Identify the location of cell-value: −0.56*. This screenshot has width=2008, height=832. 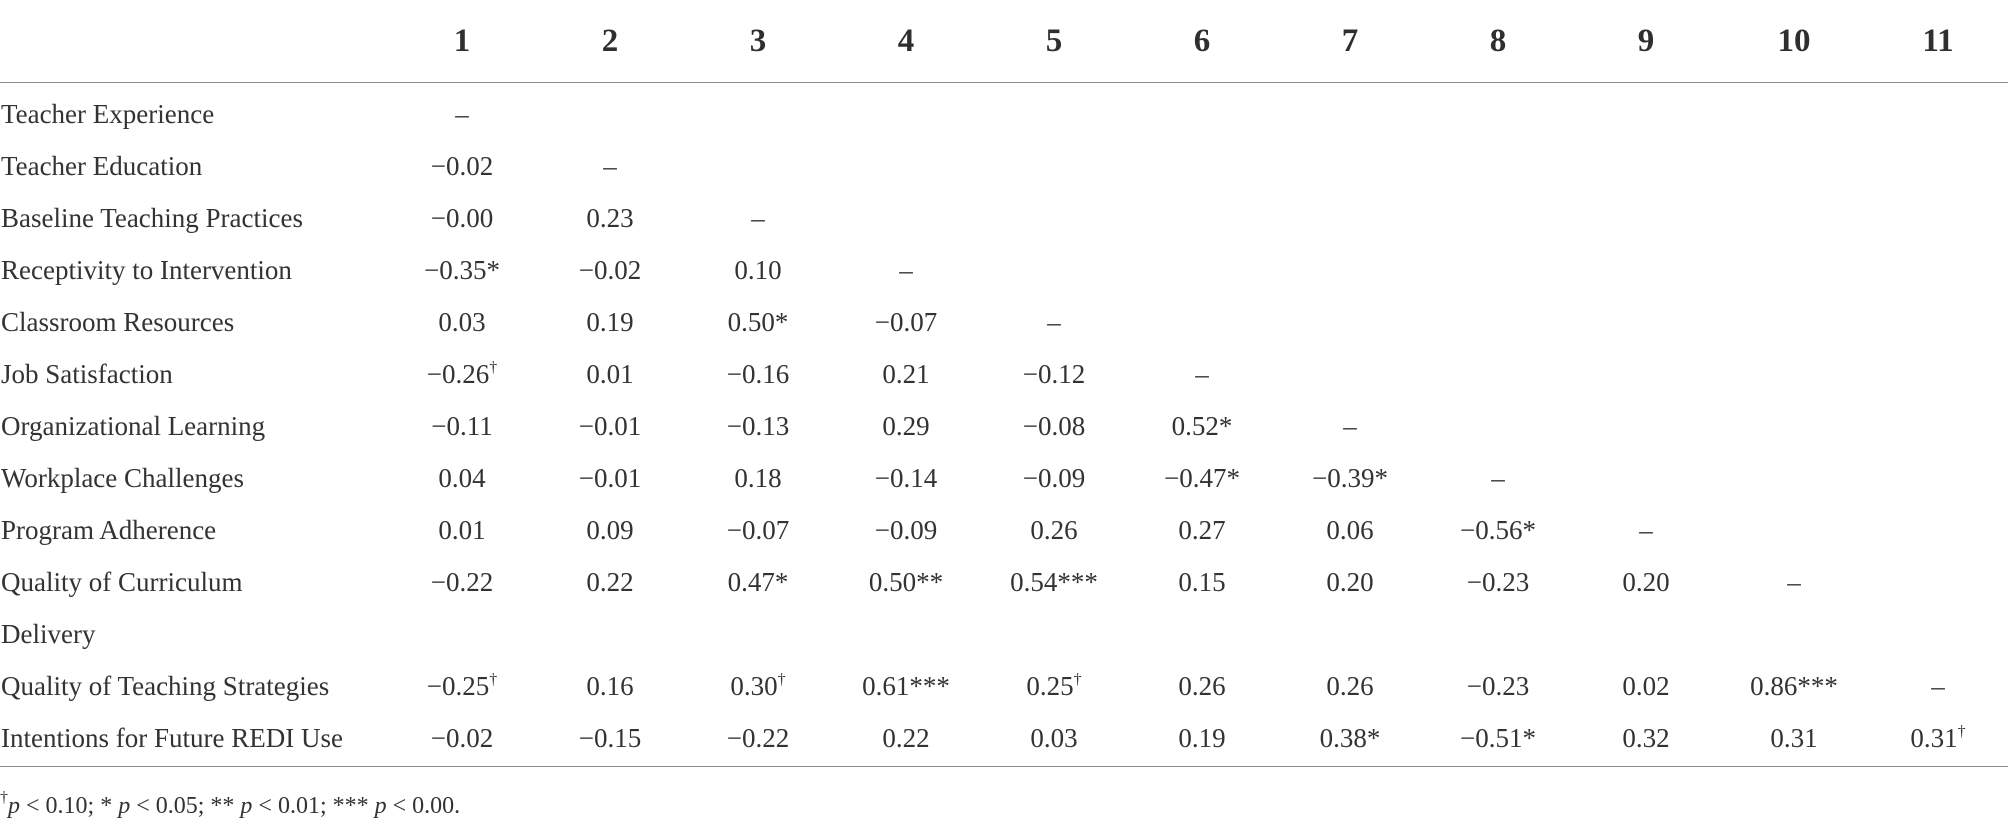
(1498, 529).